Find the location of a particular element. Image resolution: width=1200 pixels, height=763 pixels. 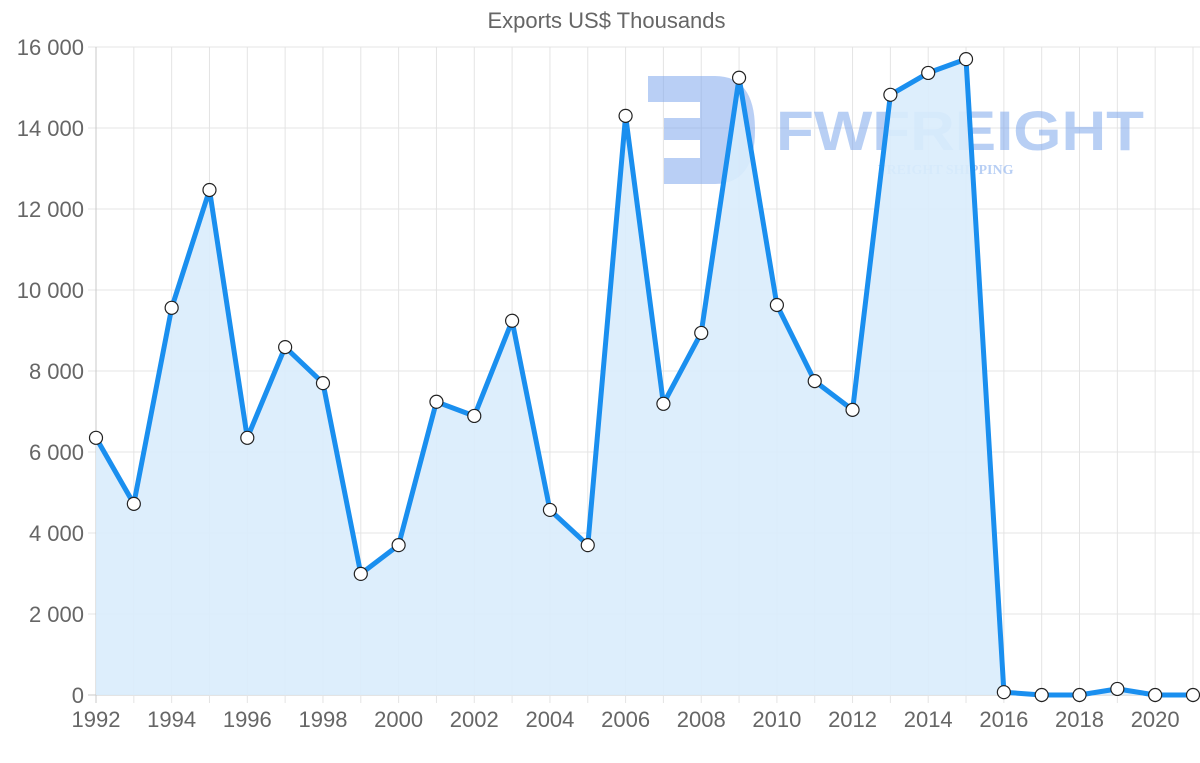

x-tick-label: 1998 is located at coordinates (322, 719).